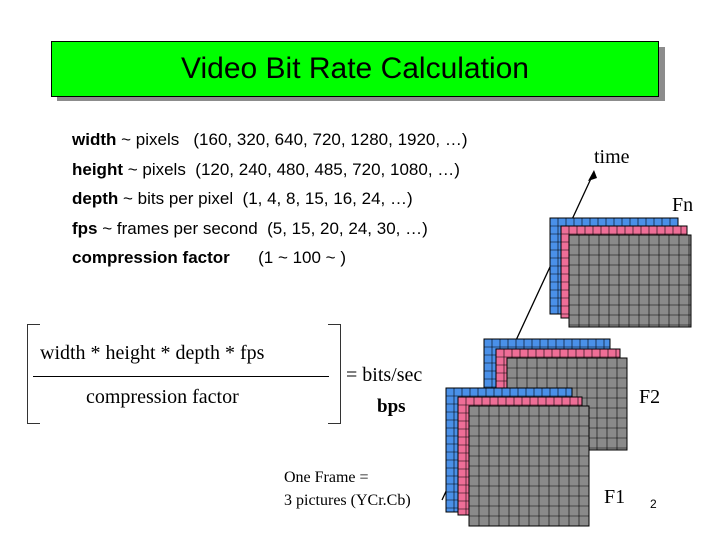 The height and width of the screenshot is (540, 720). What do you see at coordinates (384, 375) in the screenshot?
I see `formula-result: = bits/sec` at bounding box center [384, 375].